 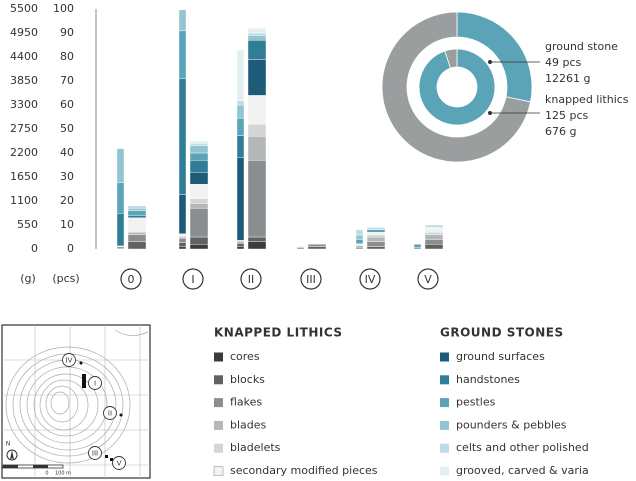 I want to click on map-site-label: II, so click(x=110, y=414).